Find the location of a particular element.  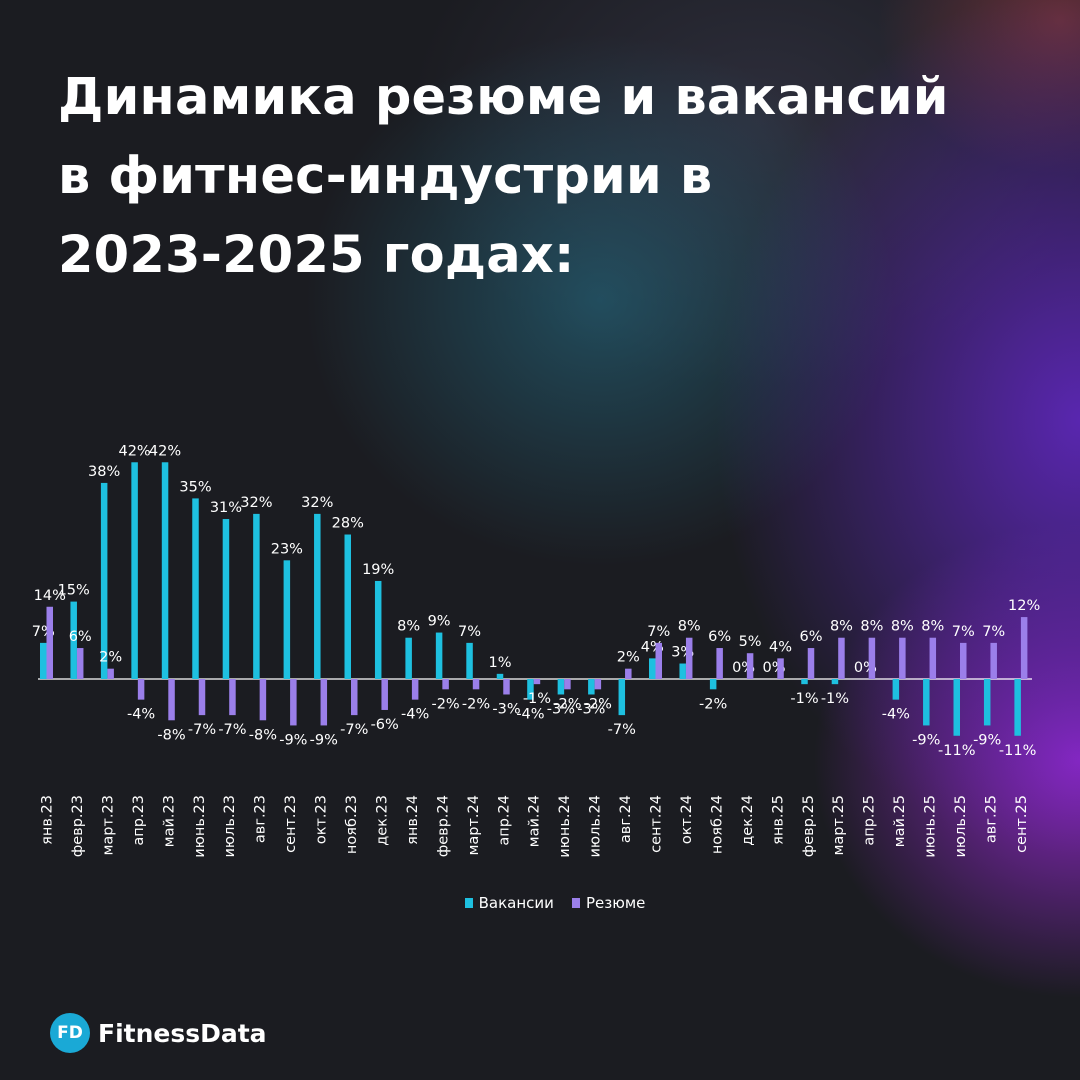

legend-label-resumes: Резюме is located at coordinates (615, 903).